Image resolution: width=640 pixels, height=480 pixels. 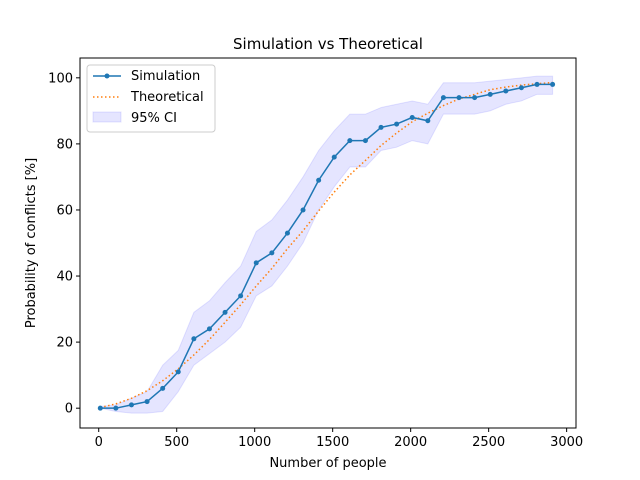 I want to click on legend-simulation-marker, so click(x=107, y=76).